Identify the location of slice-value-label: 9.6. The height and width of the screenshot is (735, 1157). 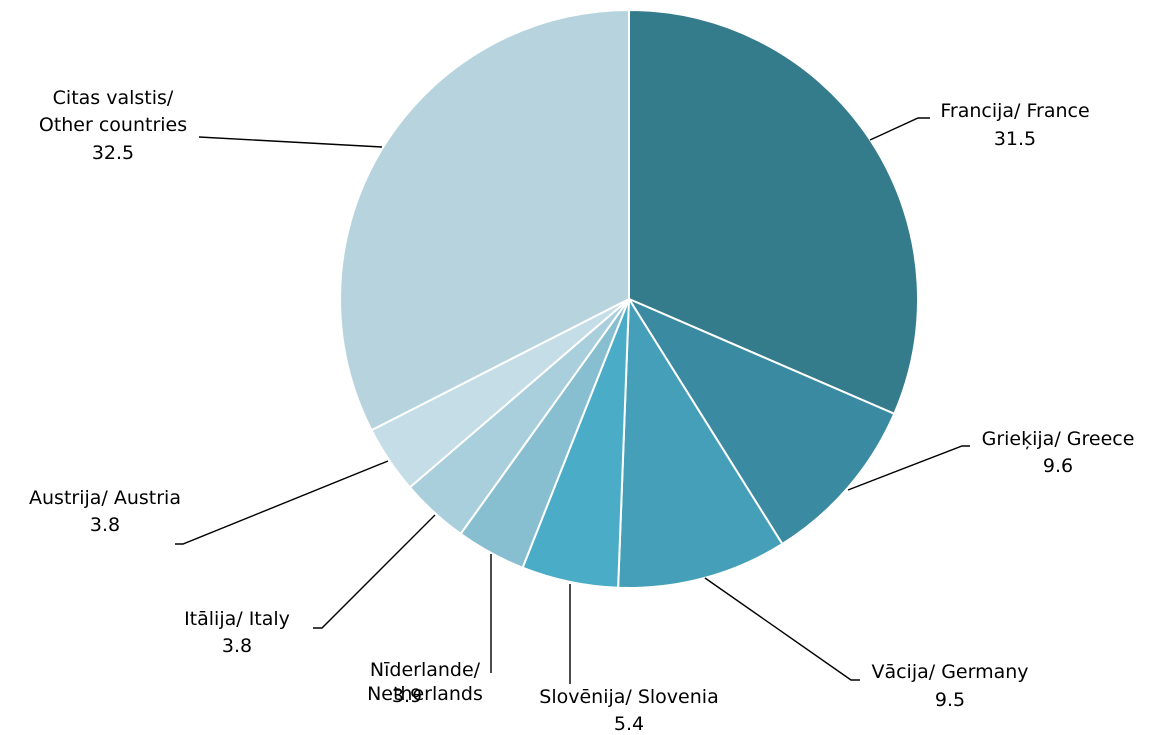
(1058, 466).